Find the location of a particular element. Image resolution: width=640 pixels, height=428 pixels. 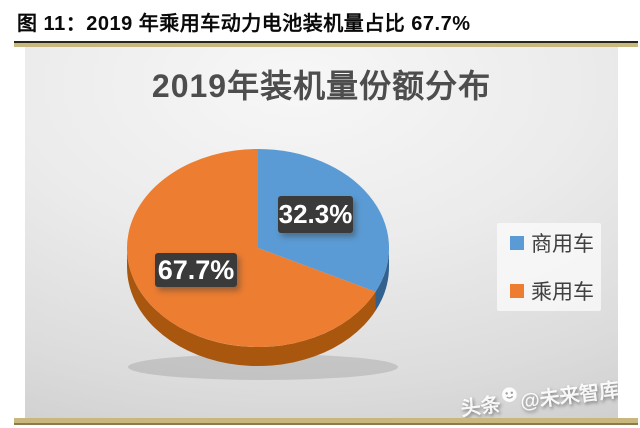

bottom-tan-line is located at coordinates (326, 420).